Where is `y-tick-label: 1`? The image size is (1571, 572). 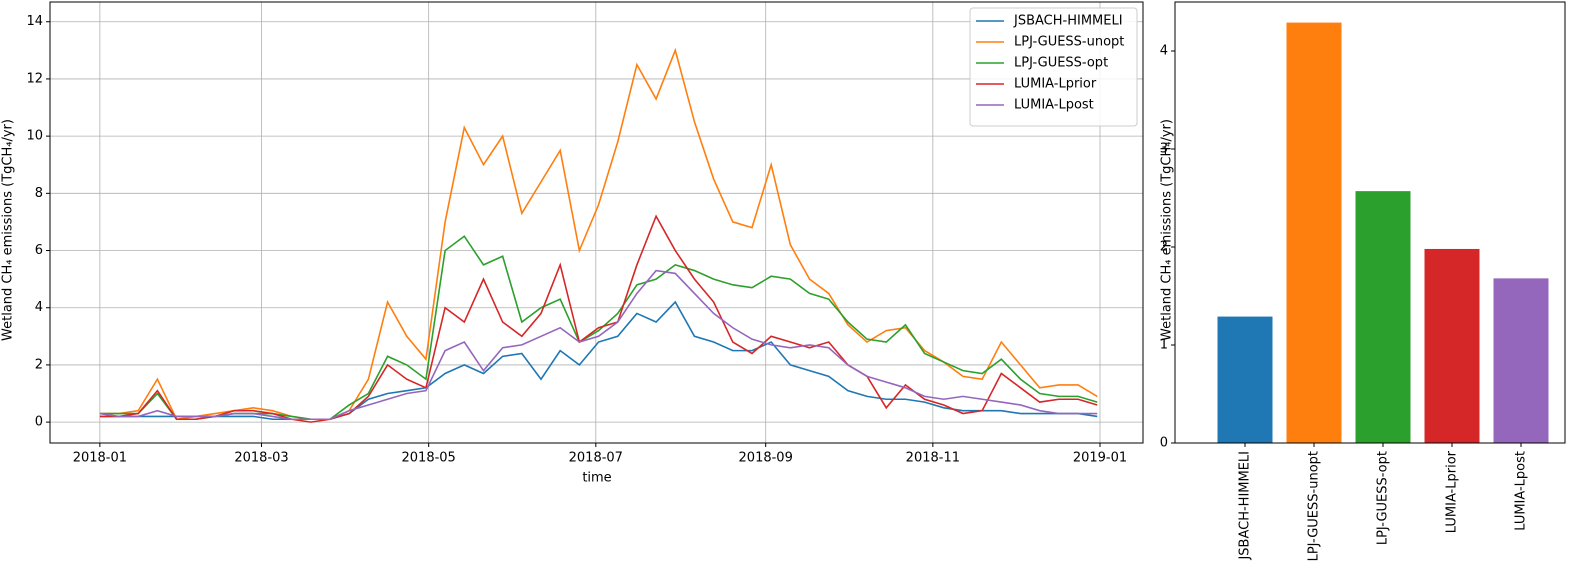 y-tick-label: 1 is located at coordinates (1164, 345).